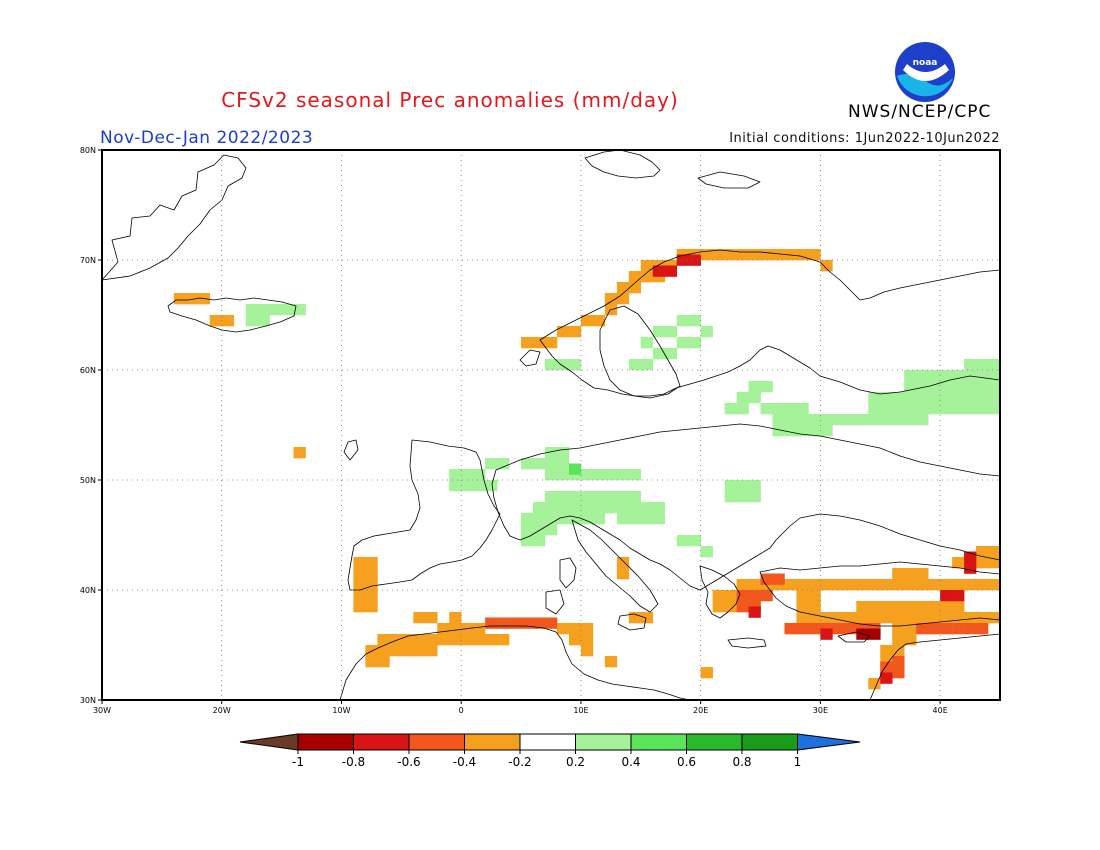  I want to click on lat-tick-label: 30N, so click(88, 700).